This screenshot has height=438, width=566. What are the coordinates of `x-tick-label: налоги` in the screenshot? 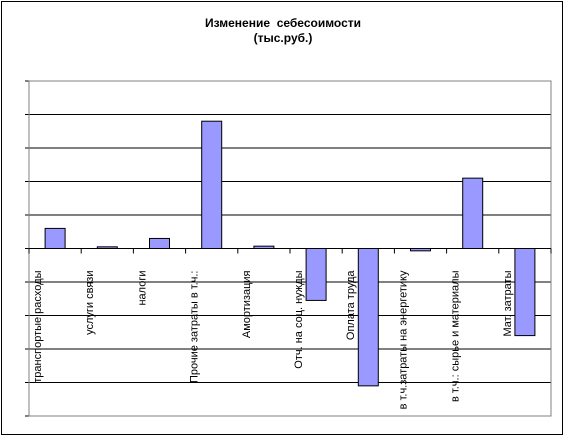 It's located at (142, 288).